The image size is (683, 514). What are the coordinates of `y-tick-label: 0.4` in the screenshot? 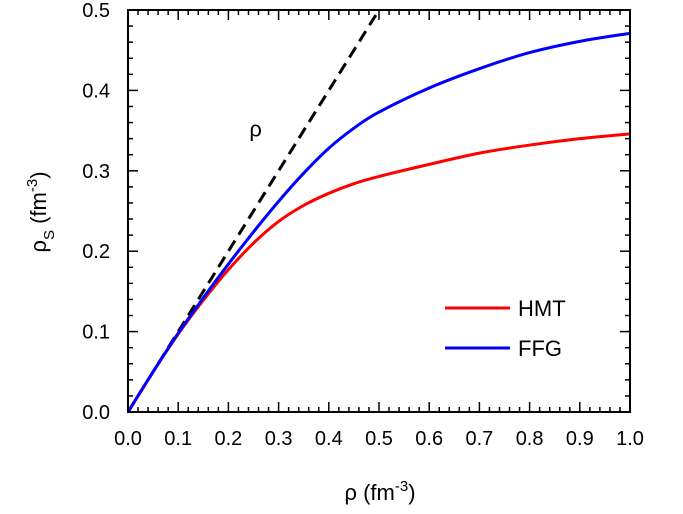 It's located at (96, 91).